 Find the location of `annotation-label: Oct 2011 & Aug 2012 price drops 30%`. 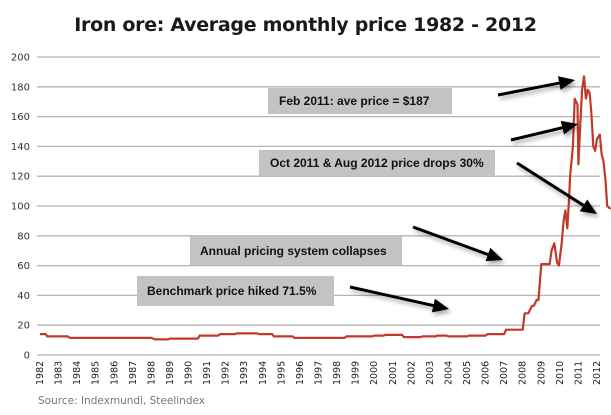

annotation-label: Oct 2011 & Aug 2012 price drops 30% is located at coordinates (377, 163).